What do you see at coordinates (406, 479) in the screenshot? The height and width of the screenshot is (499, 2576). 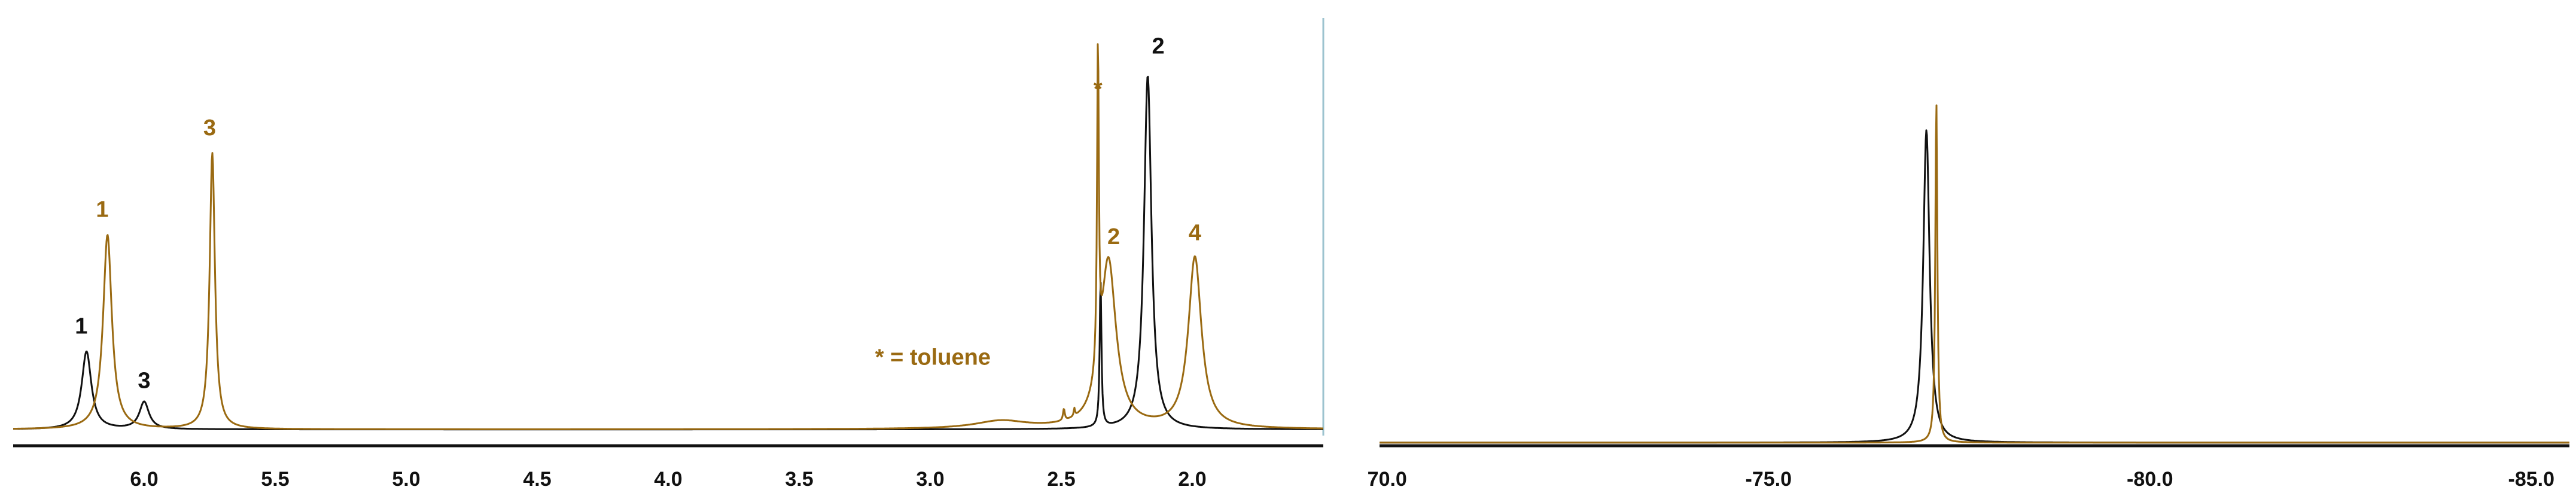 I see `x-tick-label: 5.0` at bounding box center [406, 479].